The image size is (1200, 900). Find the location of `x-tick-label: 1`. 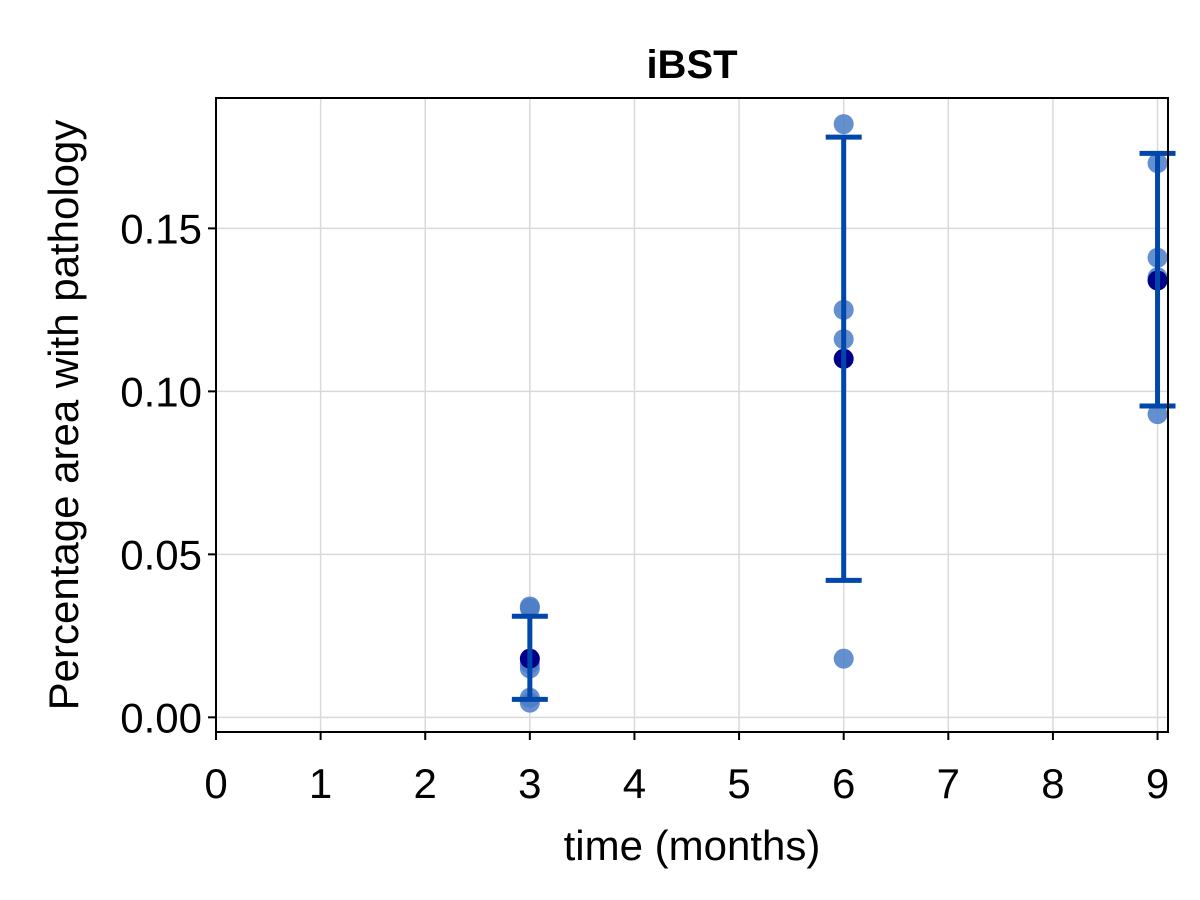

x-tick-label: 1 is located at coordinates (320, 783).